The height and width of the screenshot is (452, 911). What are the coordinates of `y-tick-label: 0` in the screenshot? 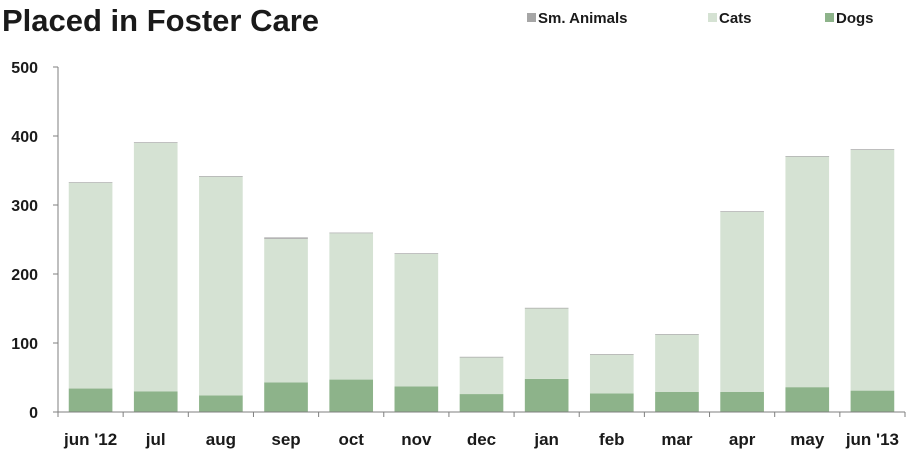 It's located at (33, 413).